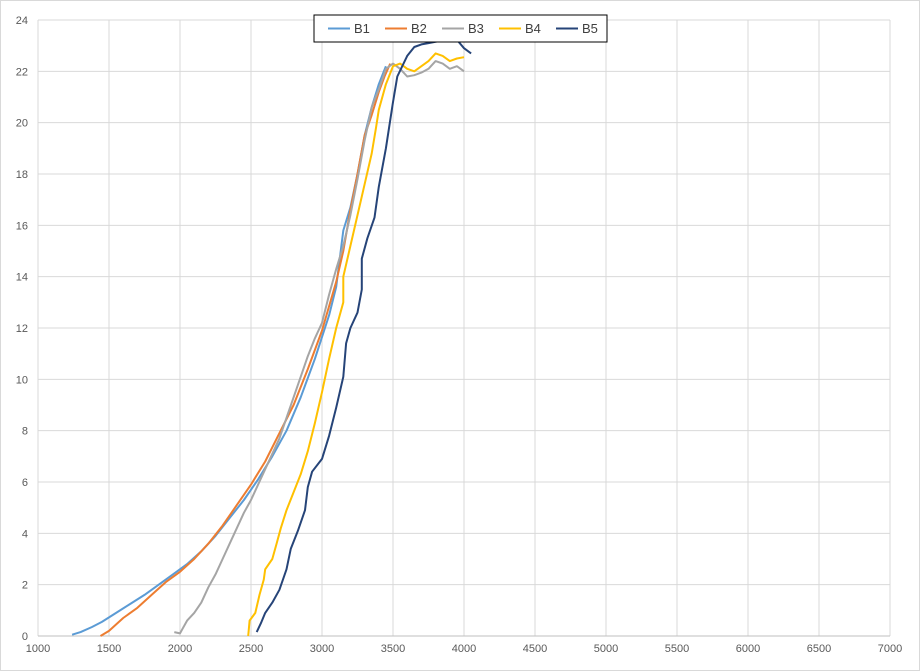 The height and width of the screenshot is (672, 920). I want to click on y-tick-label: 6, so click(25, 483).